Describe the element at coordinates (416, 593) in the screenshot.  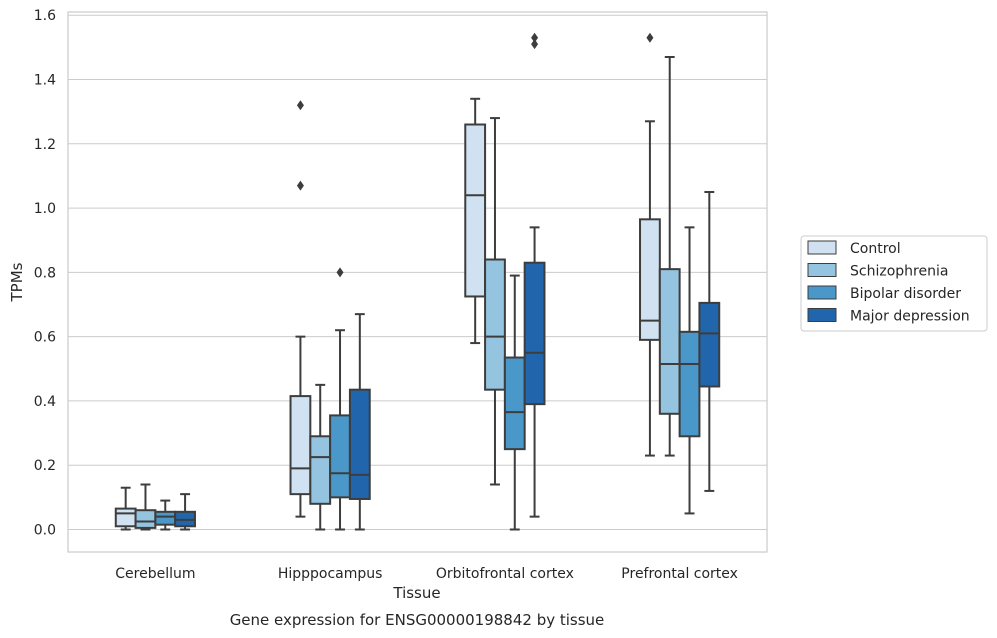
I see `x-axis-label: Tissue` at that location.